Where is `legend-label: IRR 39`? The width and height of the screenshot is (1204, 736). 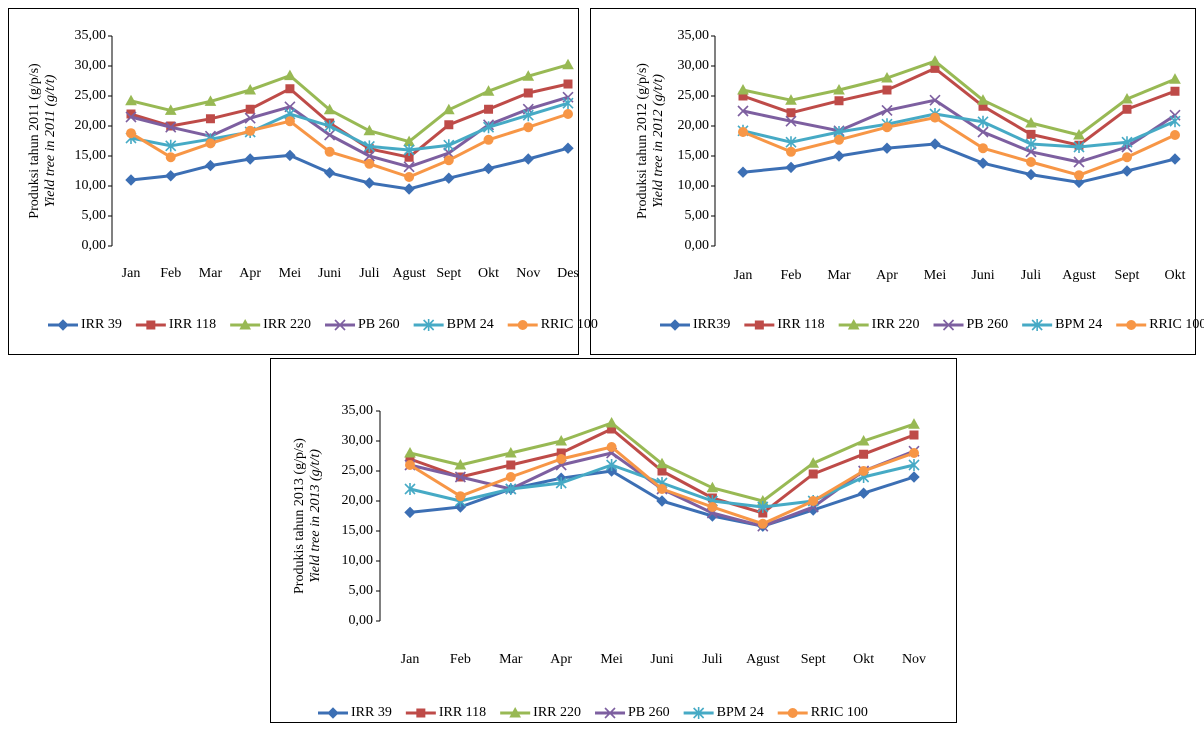
legend-label: IRR 39 is located at coordinates (371, 712).